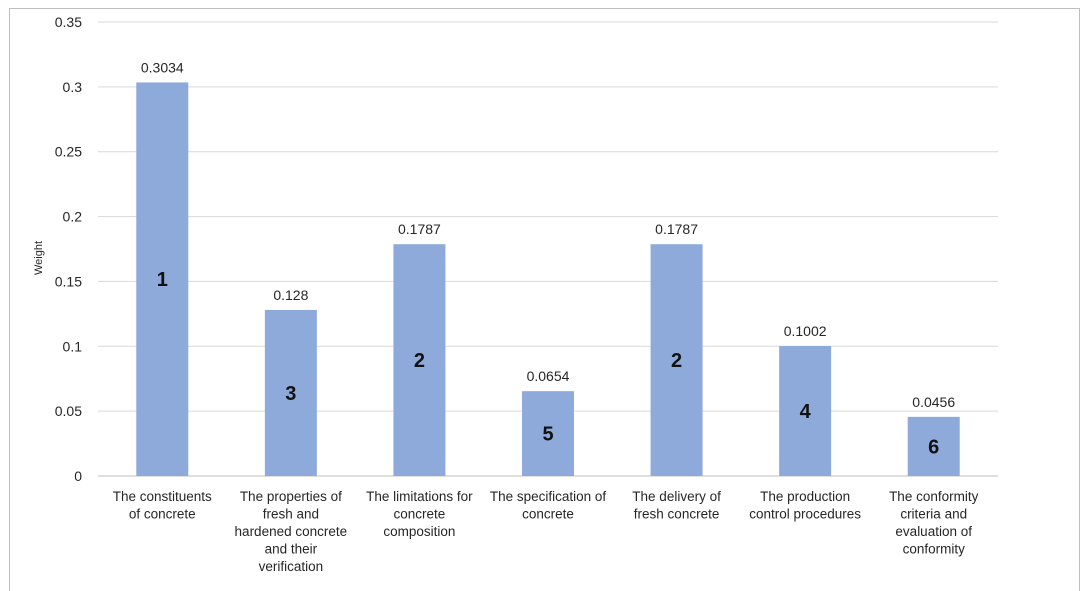 Image resolution: width=1089 pixels, height=591 pixels. Describe the element at coordinates (419, 531) in the screenshot. I see `category-label-line: composition` at that location.